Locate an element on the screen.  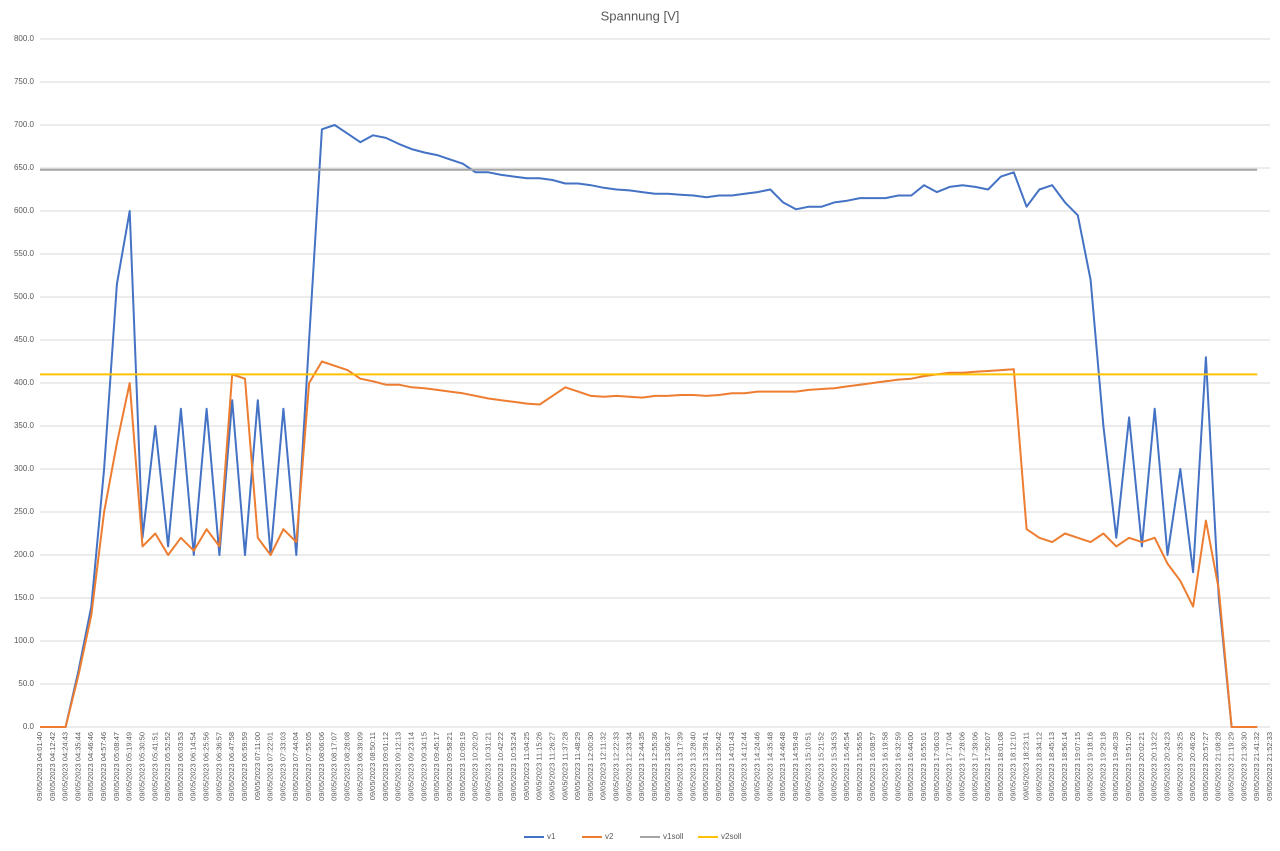
y-tick-label: 0.0 is located at coordinates (29, 726).